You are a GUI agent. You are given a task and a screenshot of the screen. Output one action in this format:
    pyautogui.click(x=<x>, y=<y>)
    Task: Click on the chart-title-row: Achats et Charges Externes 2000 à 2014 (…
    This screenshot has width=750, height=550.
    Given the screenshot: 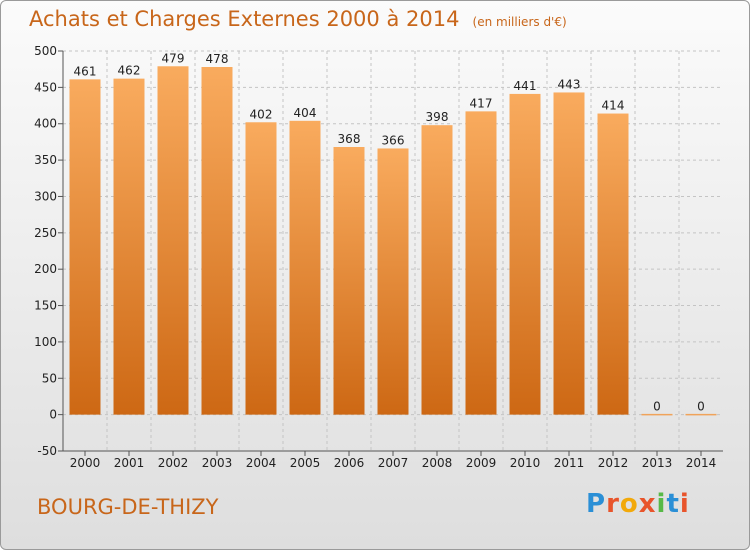 What is the action you would take?
    pyautogui.click(x=298, y=19)
    